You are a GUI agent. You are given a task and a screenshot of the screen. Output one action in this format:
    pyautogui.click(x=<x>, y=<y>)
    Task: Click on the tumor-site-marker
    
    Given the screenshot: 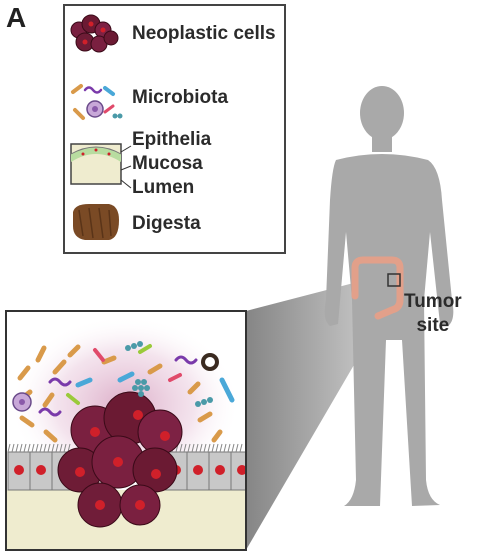 What is the action you would take?
    pyautogui.click(x=394, y=280)
    